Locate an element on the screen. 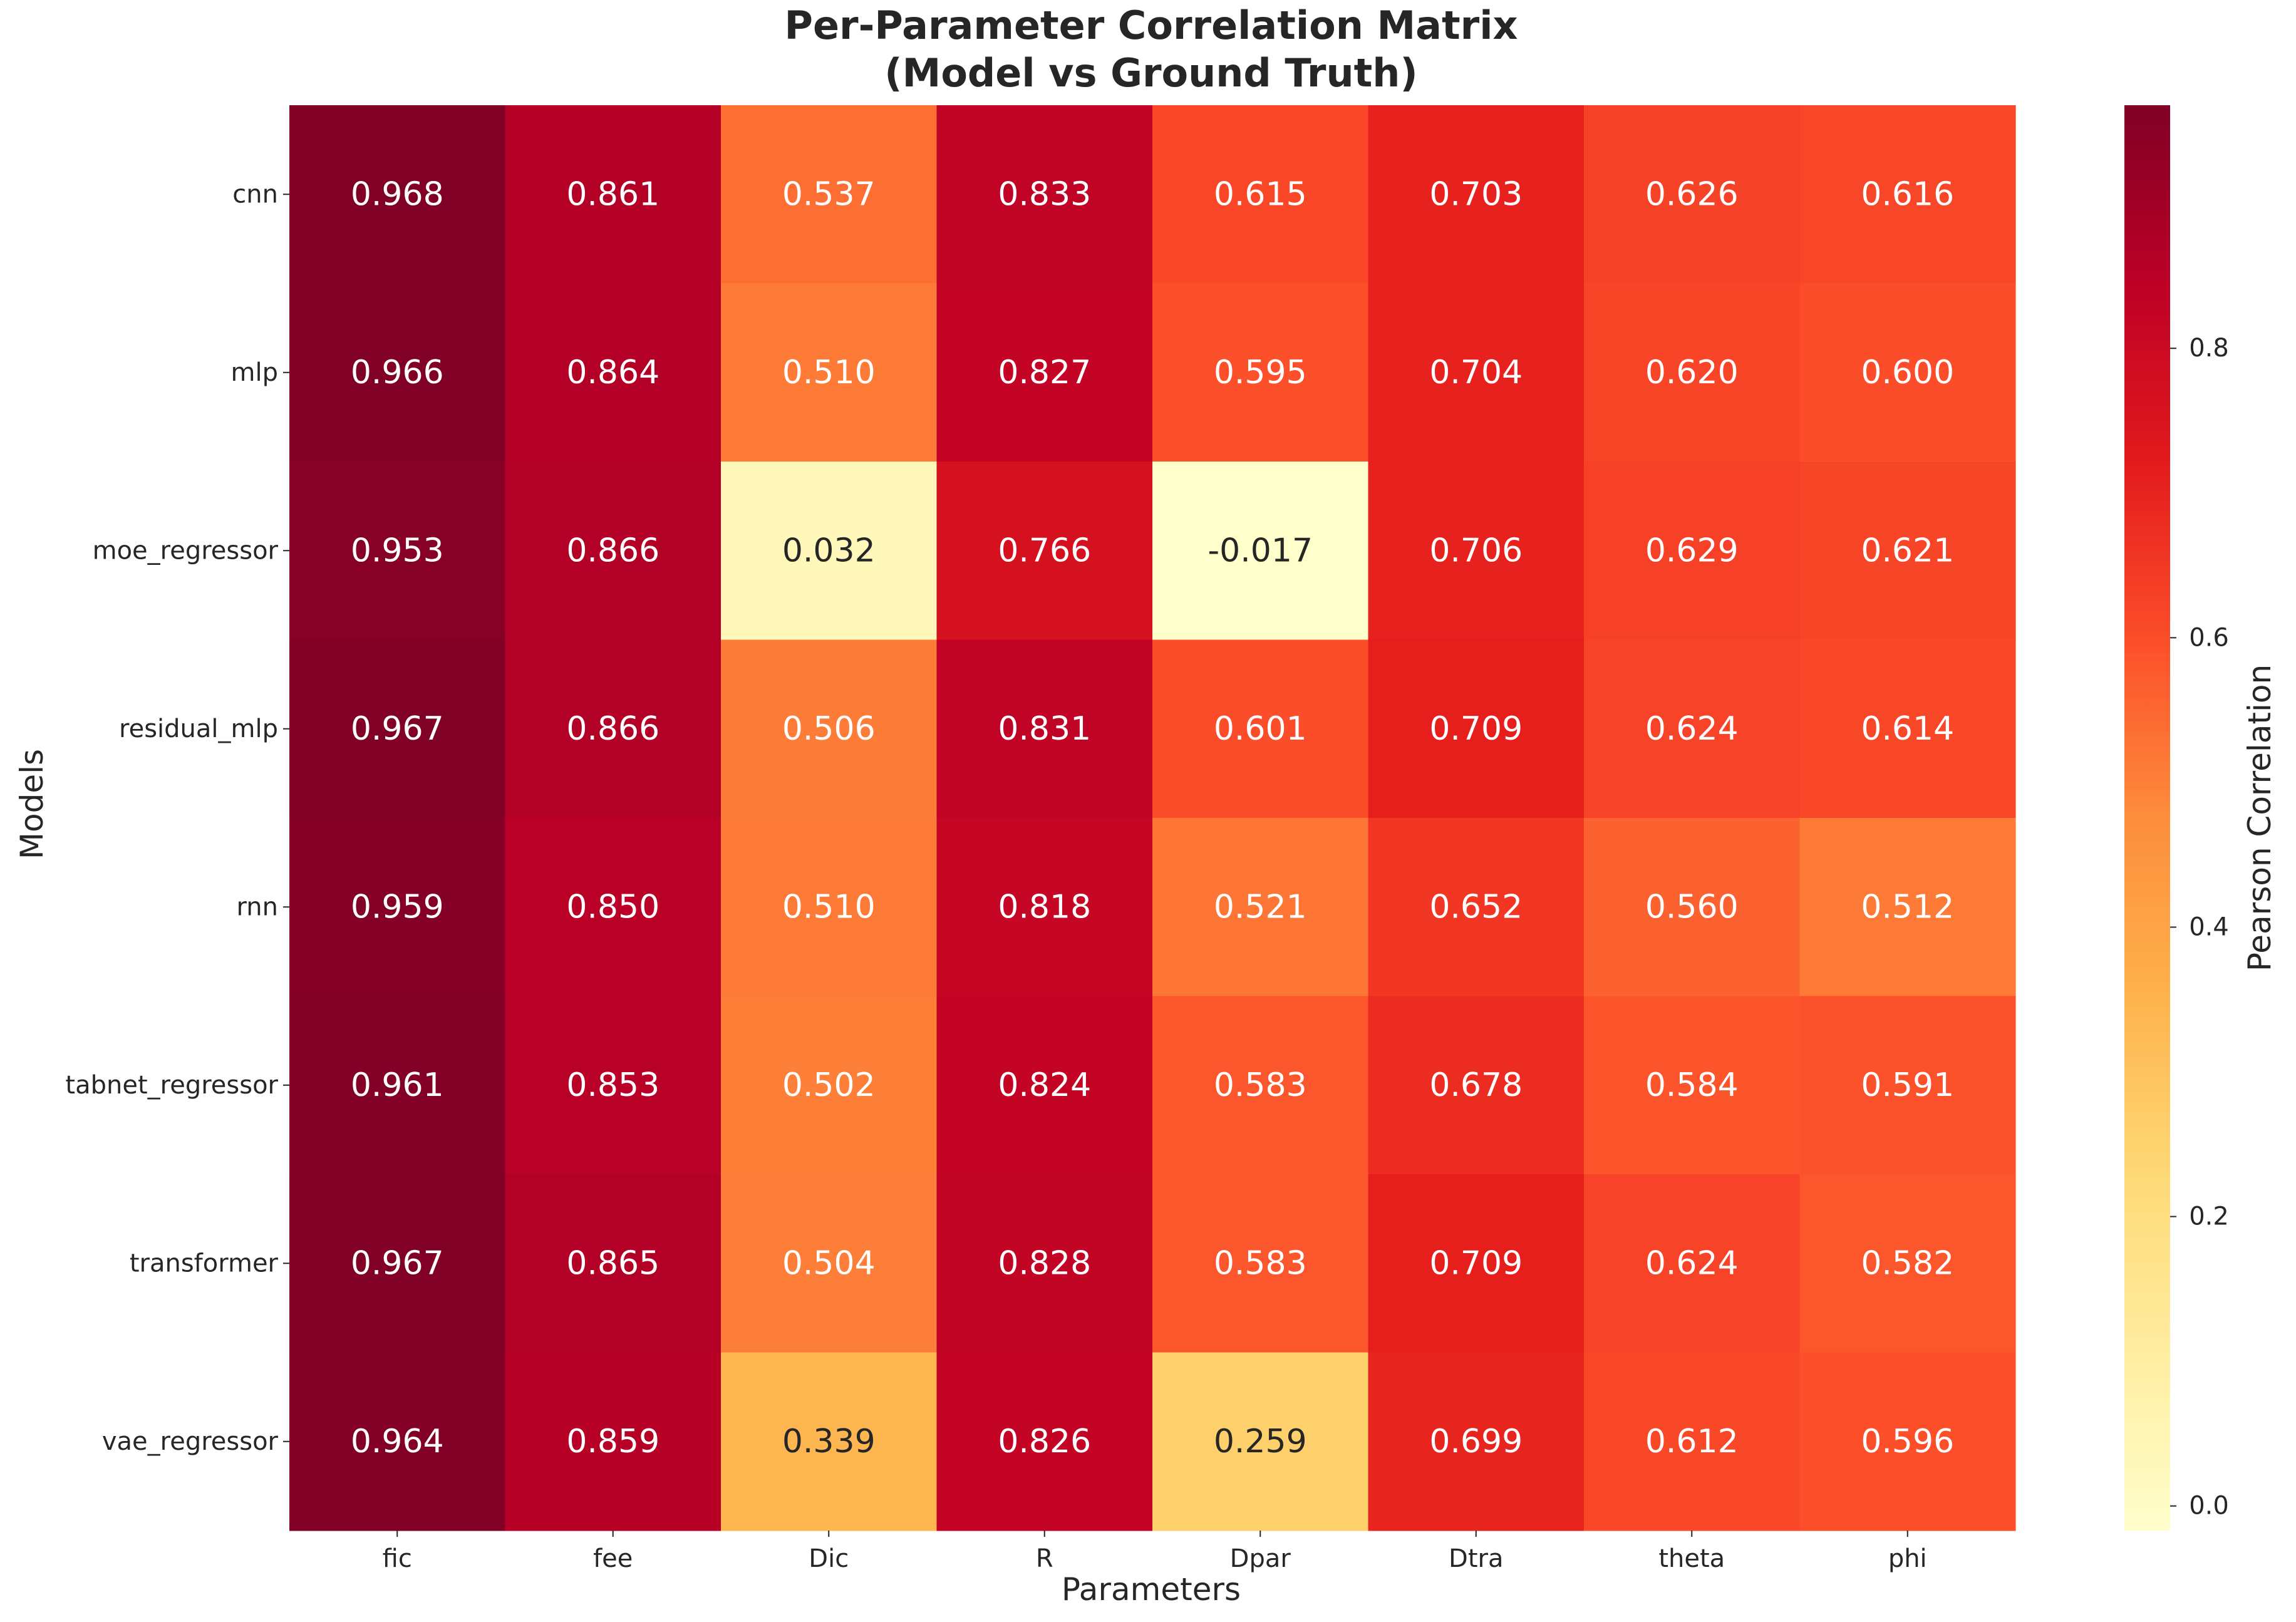  cell-value-label: 0.600 is located at coordinates (1907, 372).